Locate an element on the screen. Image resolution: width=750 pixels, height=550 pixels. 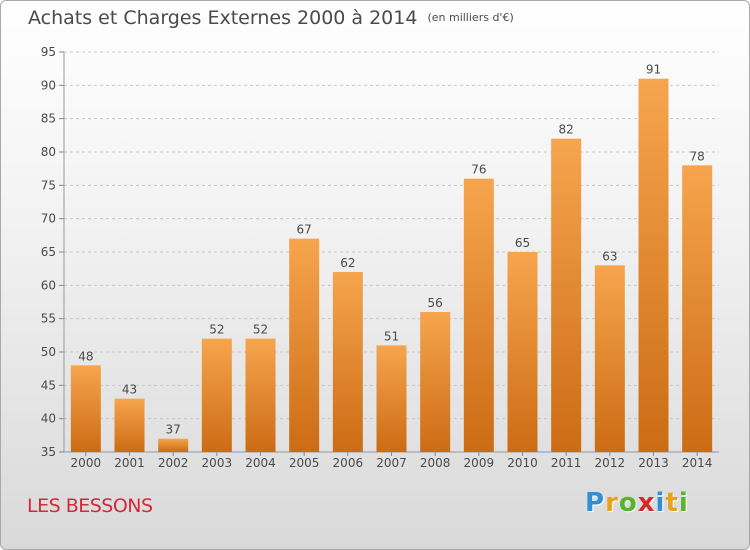
x-tick-label: 2009 is located at coordinates (479, 463).